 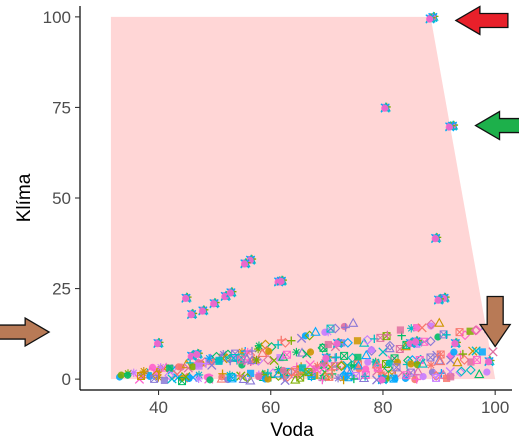 What do you see at coordinates (61, 198) in the screenshot?
I see `y-tick-label: 50` at bounding box center [61, 198].